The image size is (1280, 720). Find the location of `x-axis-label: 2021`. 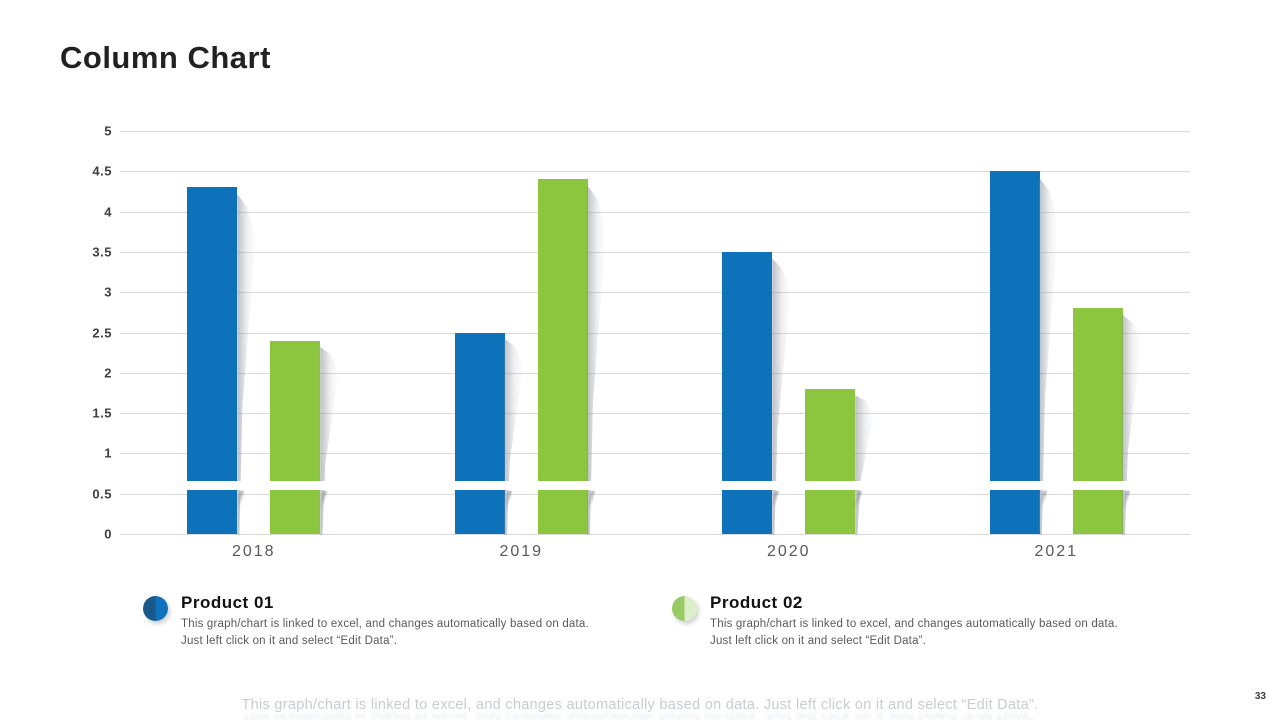

x-axis-label: 2021 is located at coordinates (1056, 551).